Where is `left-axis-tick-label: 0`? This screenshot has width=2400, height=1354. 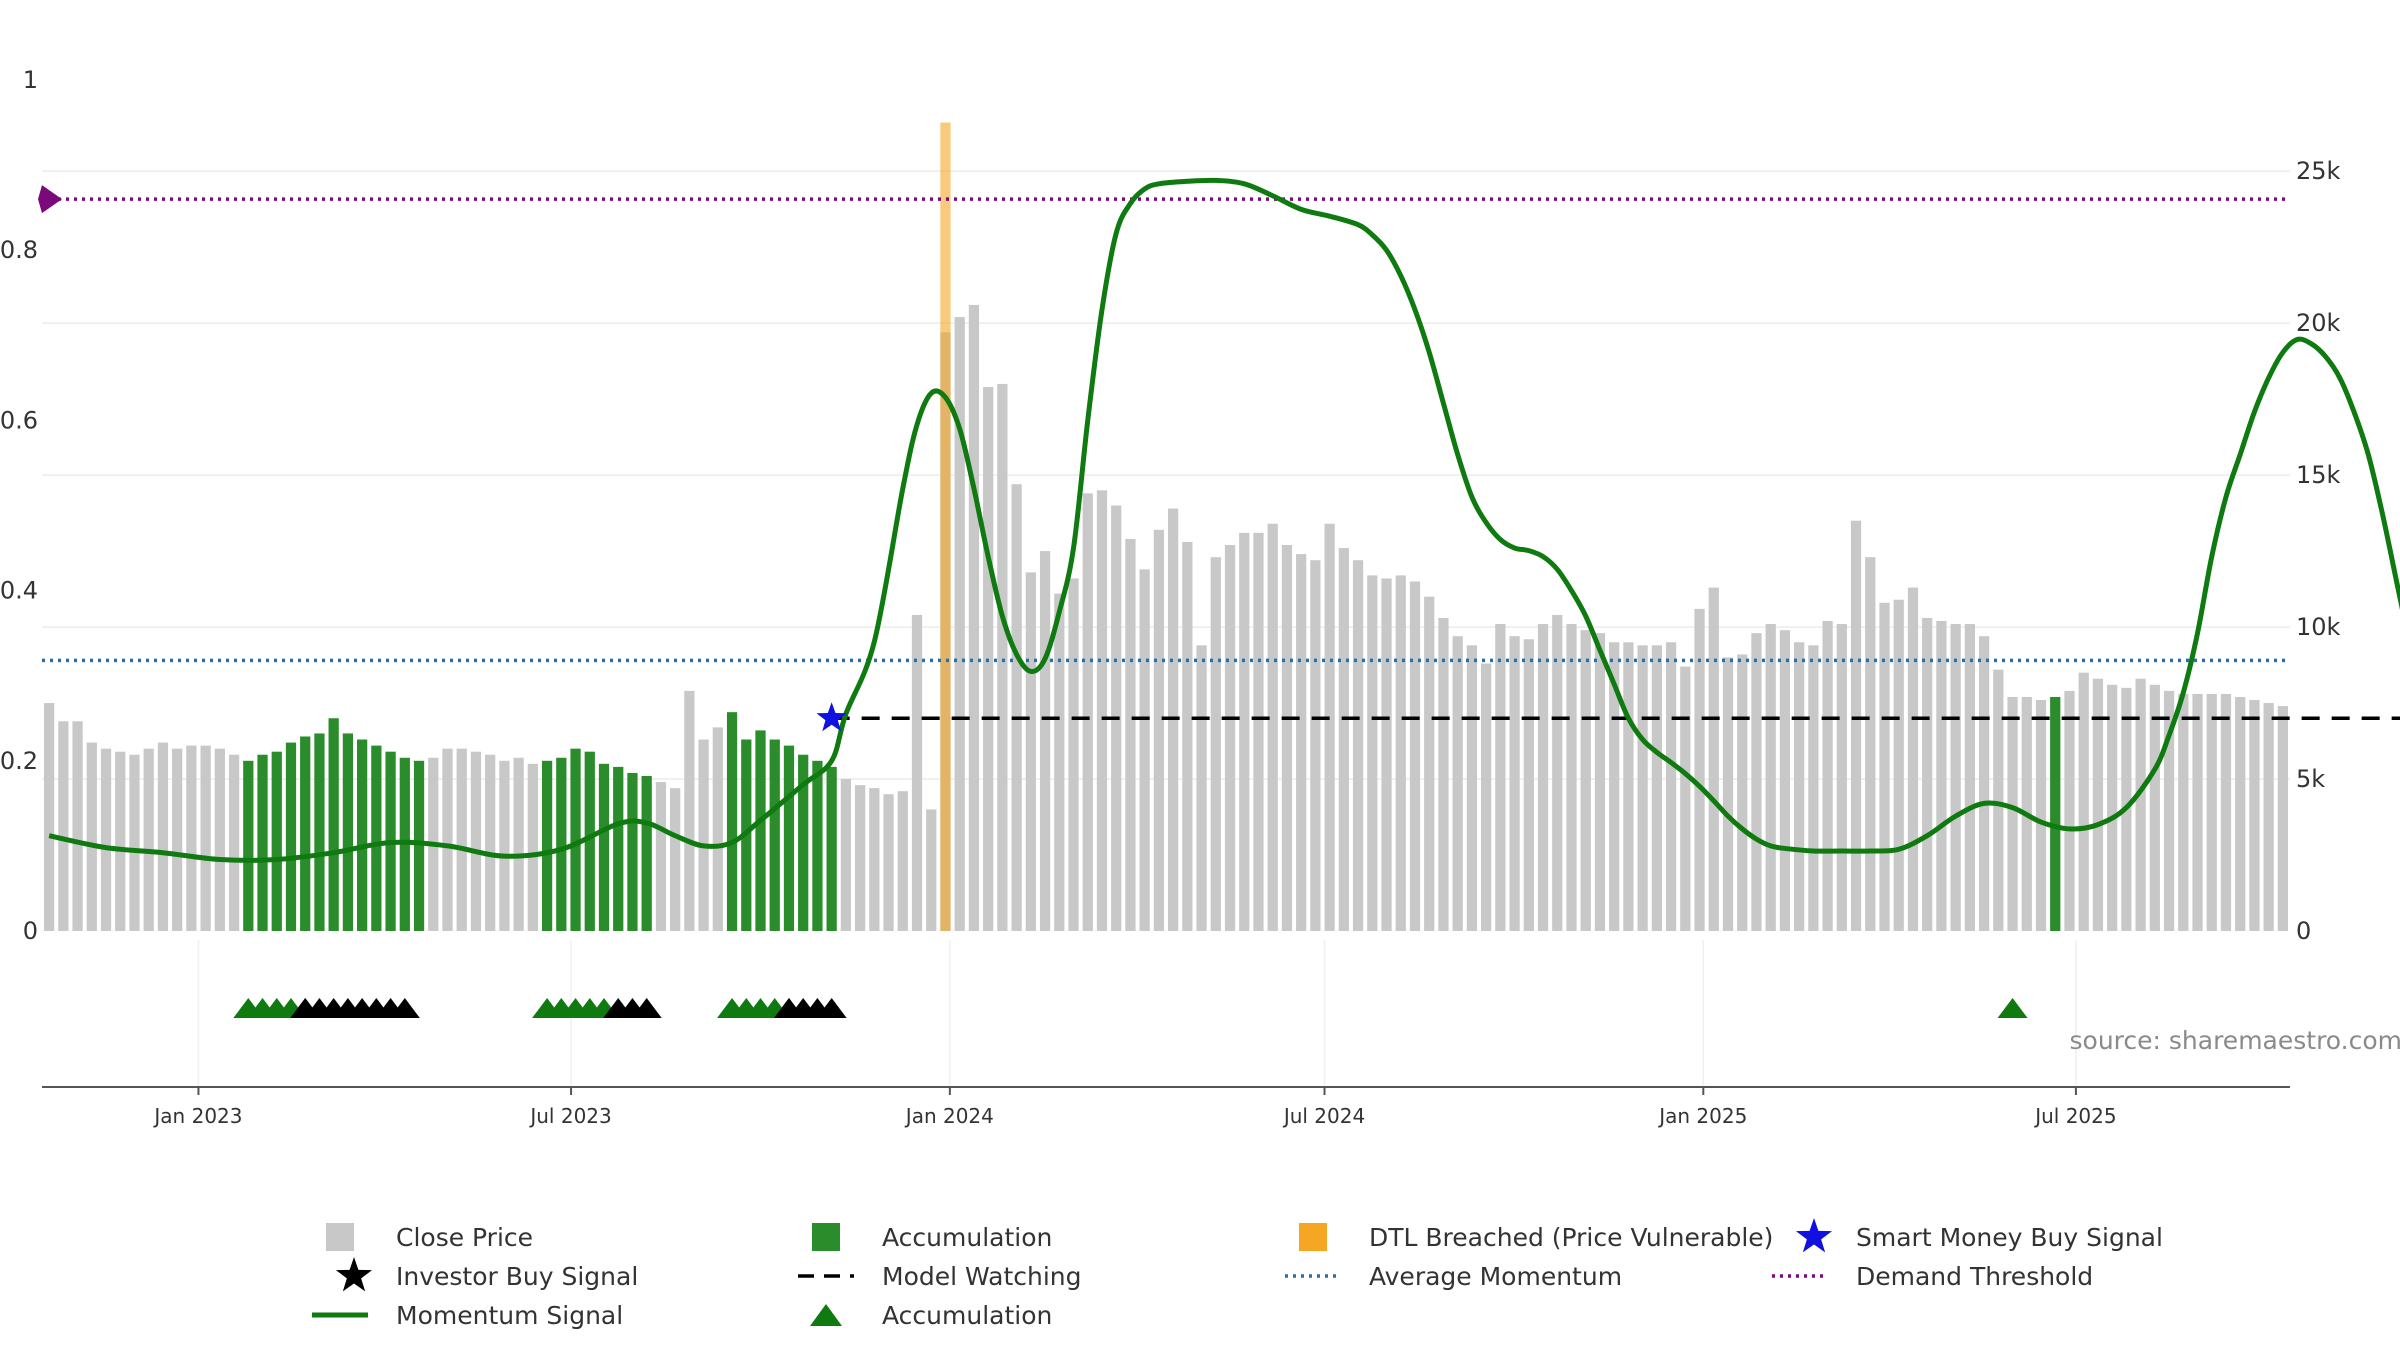 left-axis-tick-label: 0 is located at coordinates (30, 931).